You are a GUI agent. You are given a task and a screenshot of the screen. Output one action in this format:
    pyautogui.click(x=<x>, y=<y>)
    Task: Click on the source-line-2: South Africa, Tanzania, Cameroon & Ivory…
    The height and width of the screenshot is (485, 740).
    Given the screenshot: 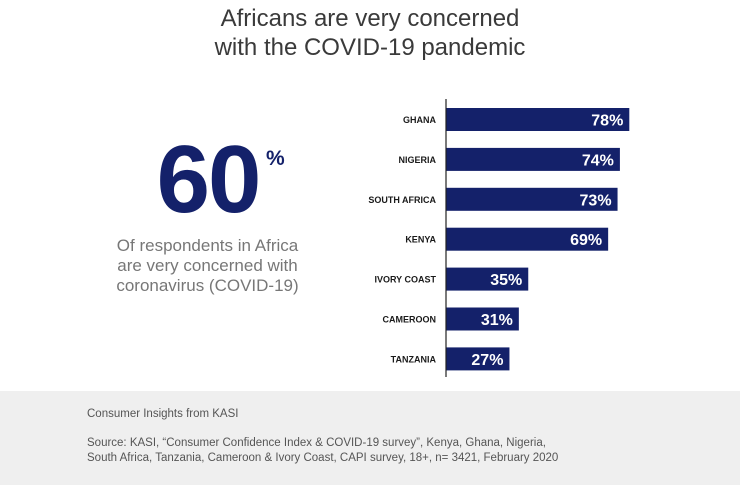 What is the action you would take?
    pyautogui.click(x=323, y=458)
    